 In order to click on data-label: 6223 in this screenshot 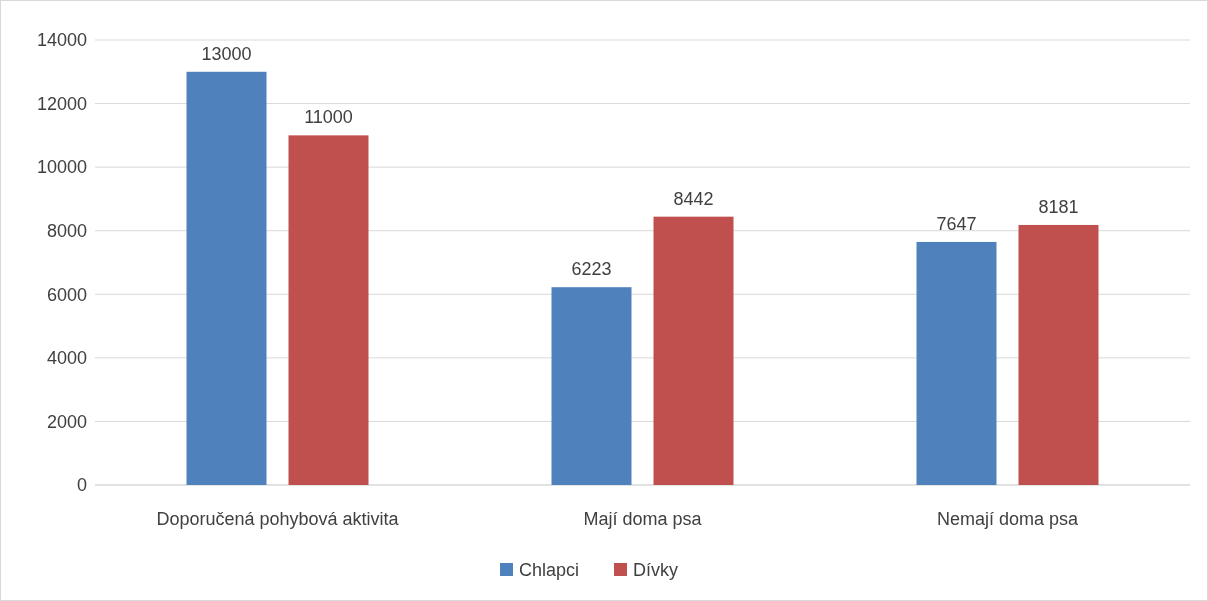, I will do `click(591, 269)`.